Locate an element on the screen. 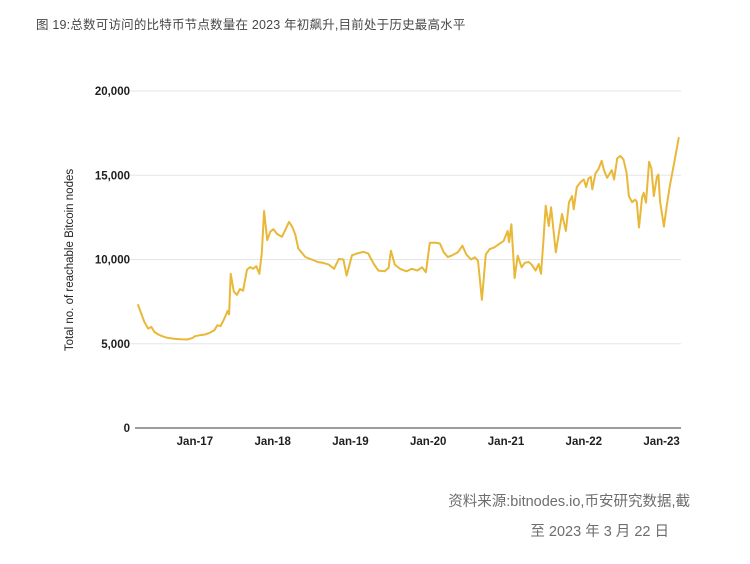 This screenshot has width=750, height=564. x-tick-label: Jan-18 is located at coordinates (272, 442).